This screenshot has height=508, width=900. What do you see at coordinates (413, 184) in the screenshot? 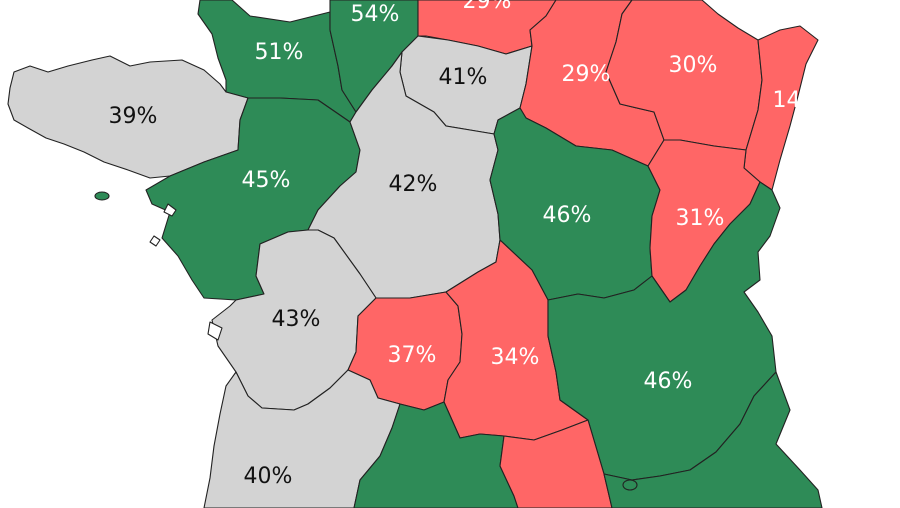
I see `region-label-centre: 42%` at bounding box center [413, 184].